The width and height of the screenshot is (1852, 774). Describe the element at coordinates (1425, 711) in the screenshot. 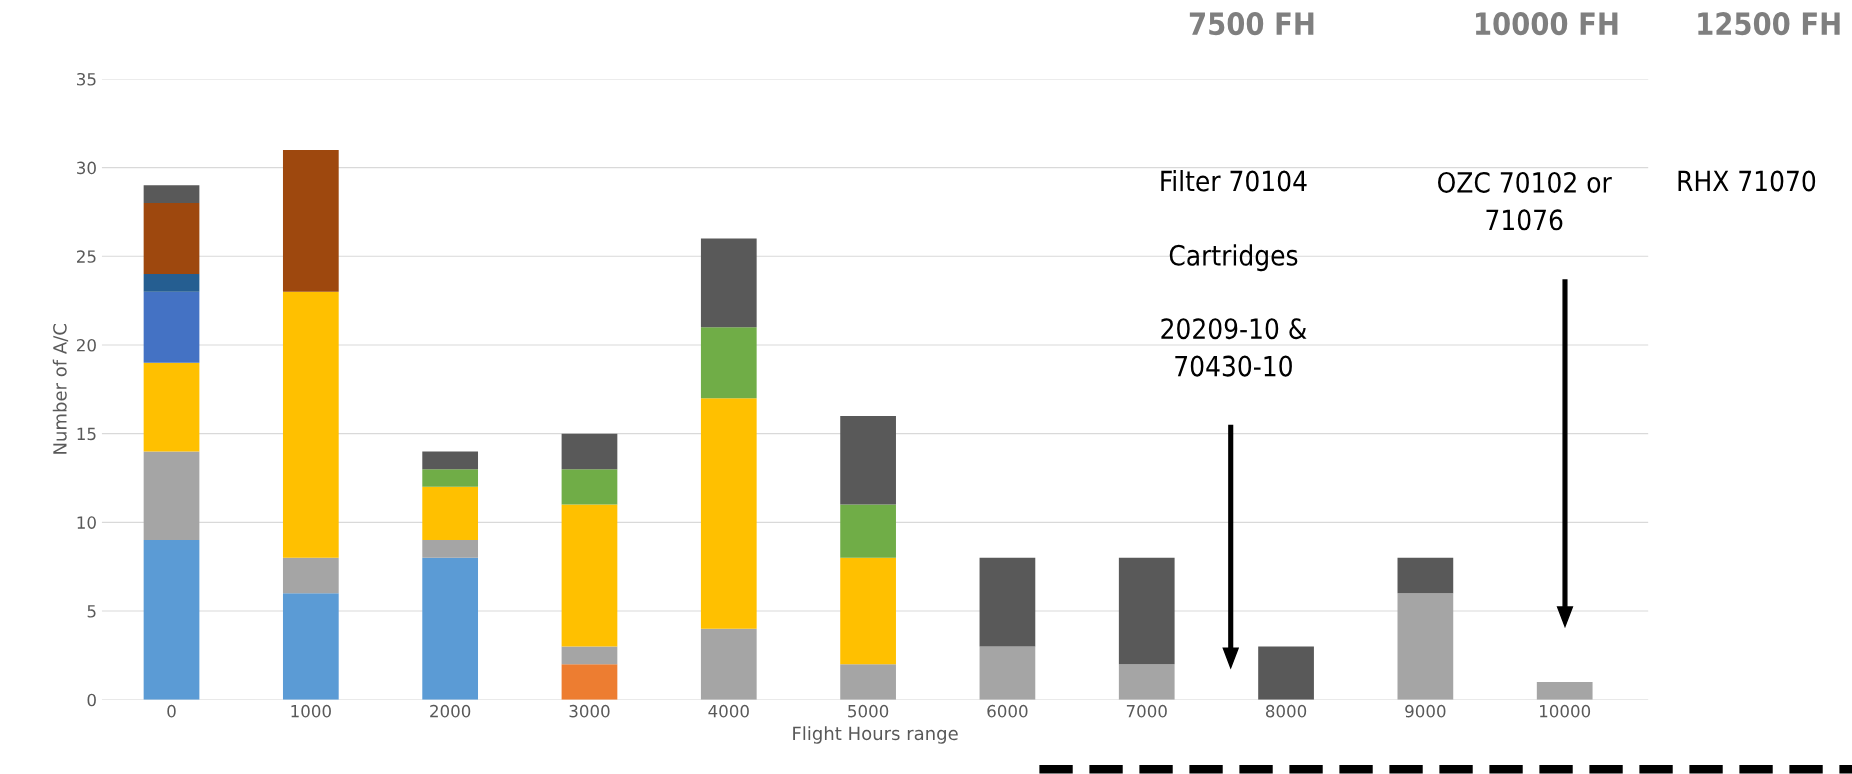

I see `x-tick-label: 9000` at that location.